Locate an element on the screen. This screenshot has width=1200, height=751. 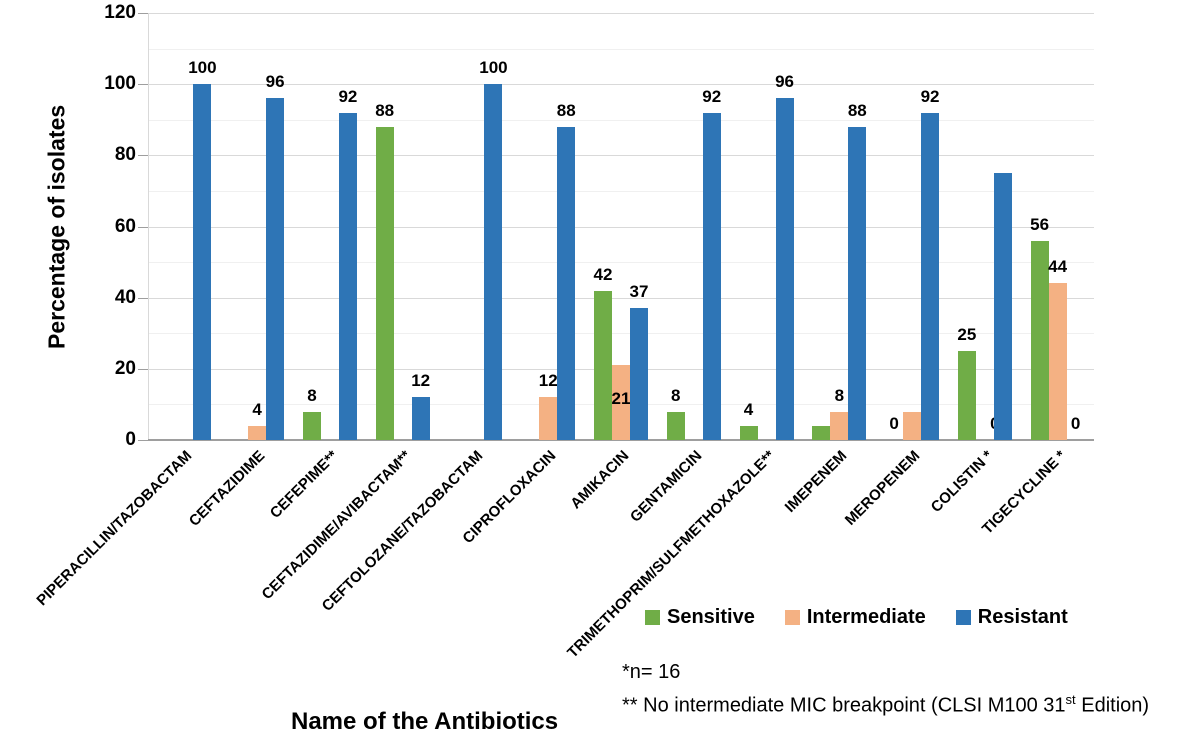
y-tick-label: 120 is located at coordinates (120, 12).